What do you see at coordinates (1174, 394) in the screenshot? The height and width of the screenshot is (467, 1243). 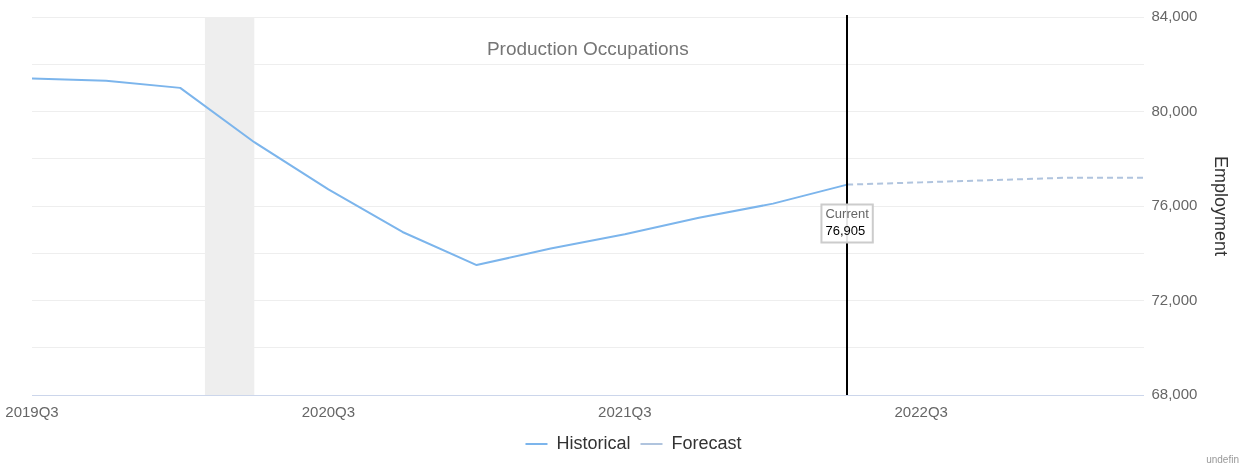 I see `y-tick-label: 68,000` at bounding box center [1174, 394].